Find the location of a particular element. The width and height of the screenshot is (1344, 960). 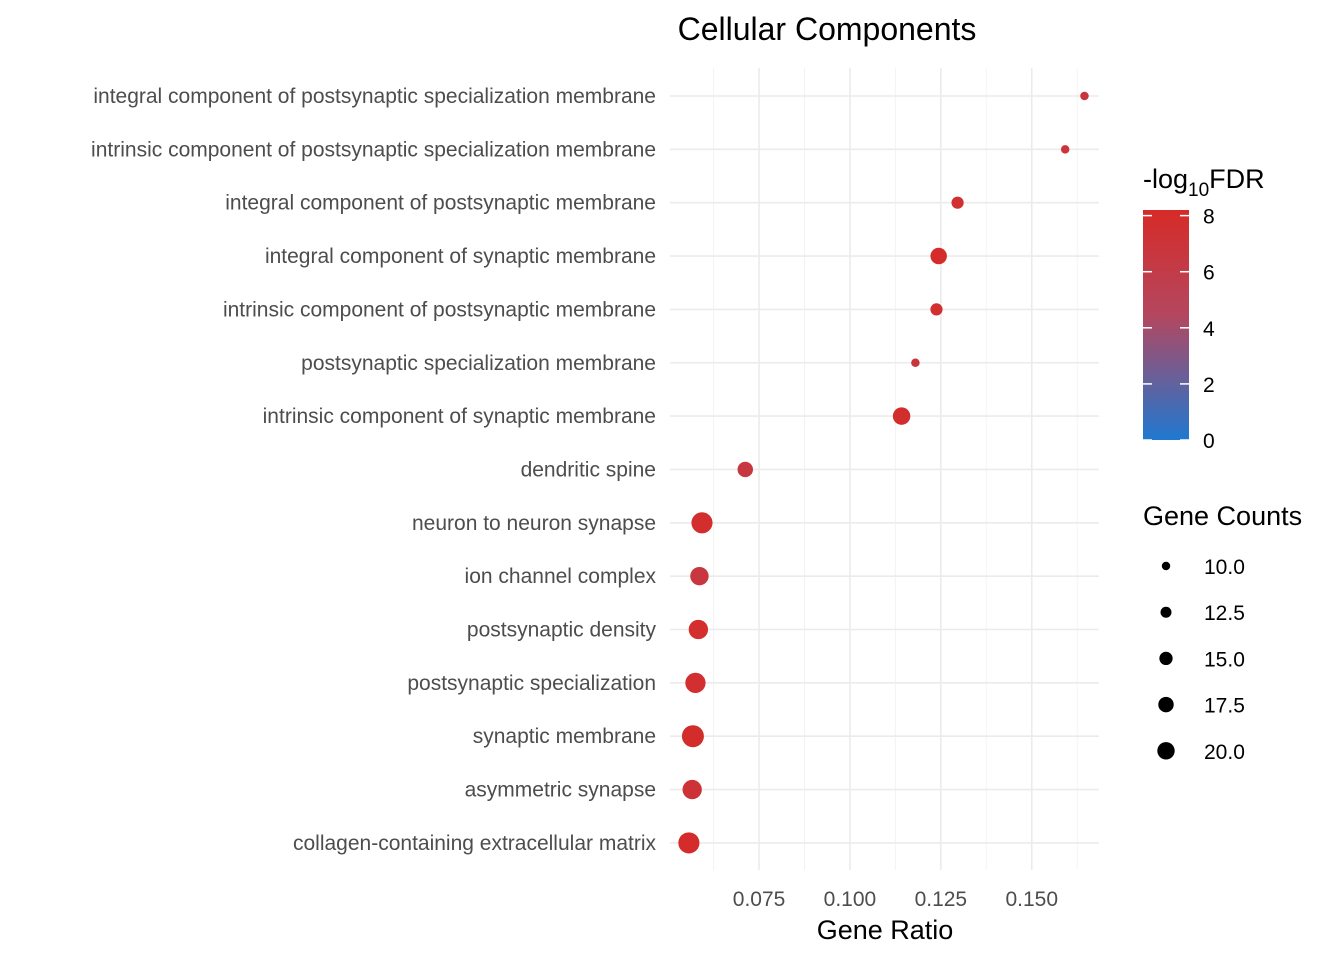

chart-title: Cellular Components is located at coordinates (827, 29).